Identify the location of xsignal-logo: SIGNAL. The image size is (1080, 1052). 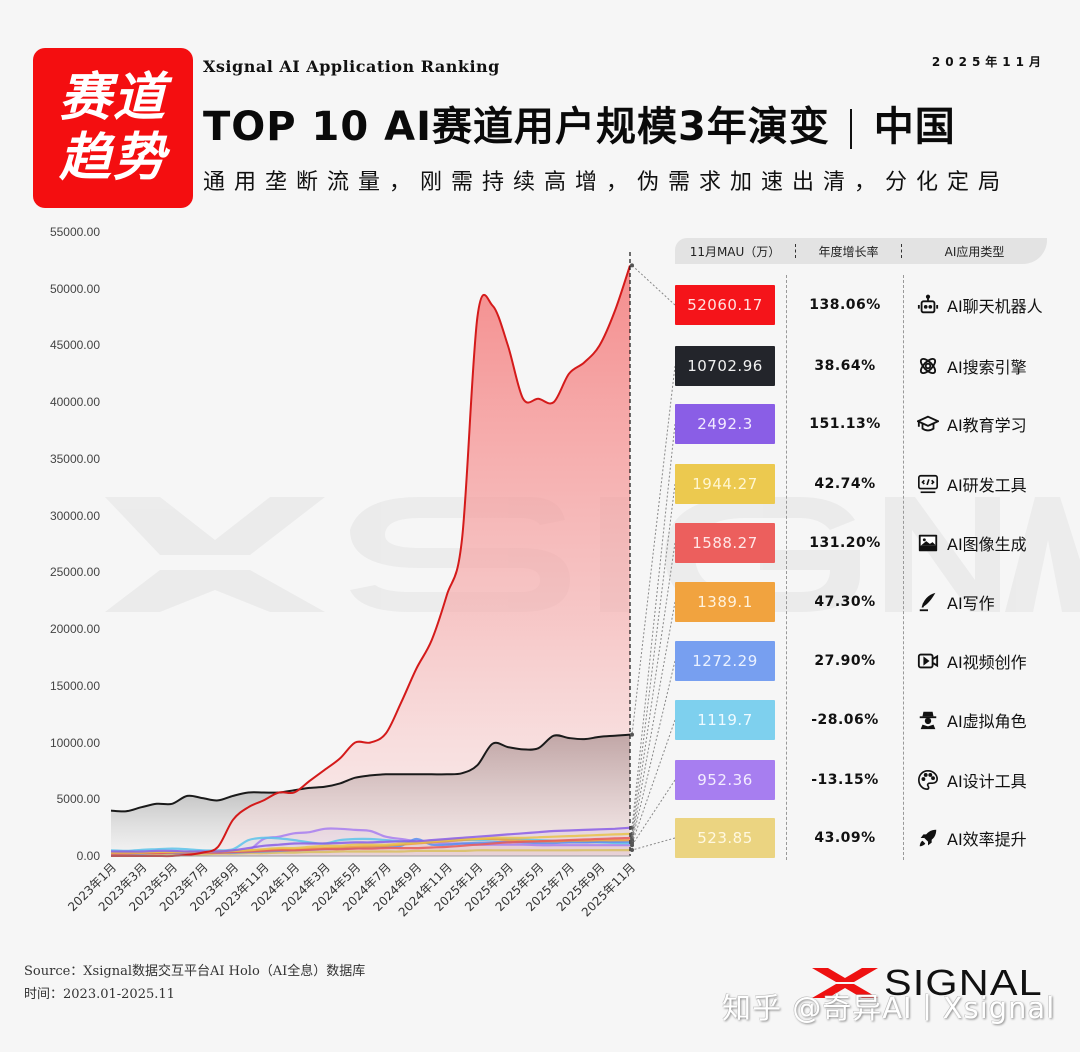
(927, 983).